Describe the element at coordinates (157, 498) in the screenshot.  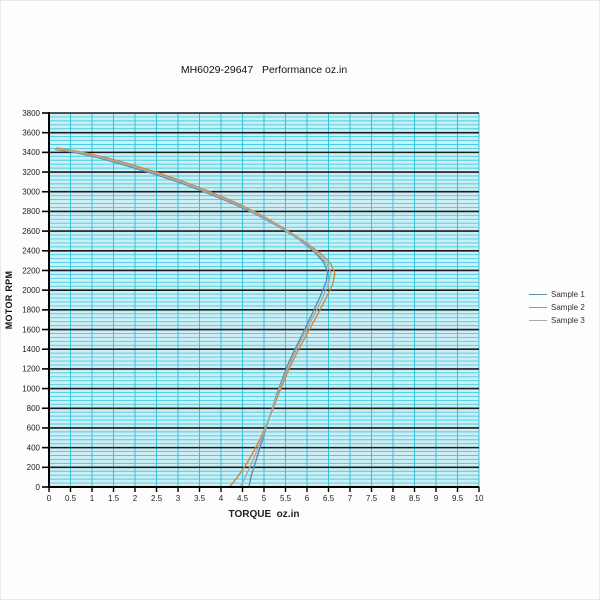
I see `x-tick-label: 2.5` at that location.